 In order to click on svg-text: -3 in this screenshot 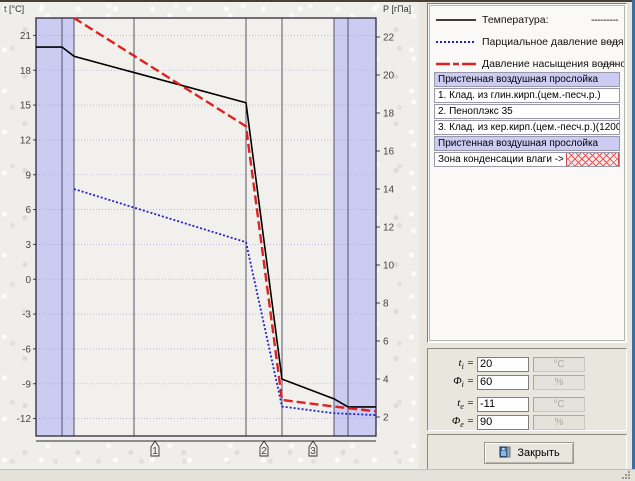, I will do `click(26, 315)`.